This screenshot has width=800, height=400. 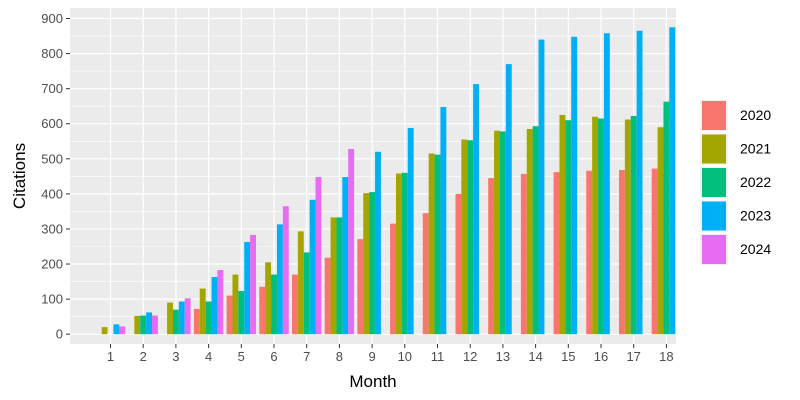 I want to click on x-tick-label: 5, so click(x=241, y=356).